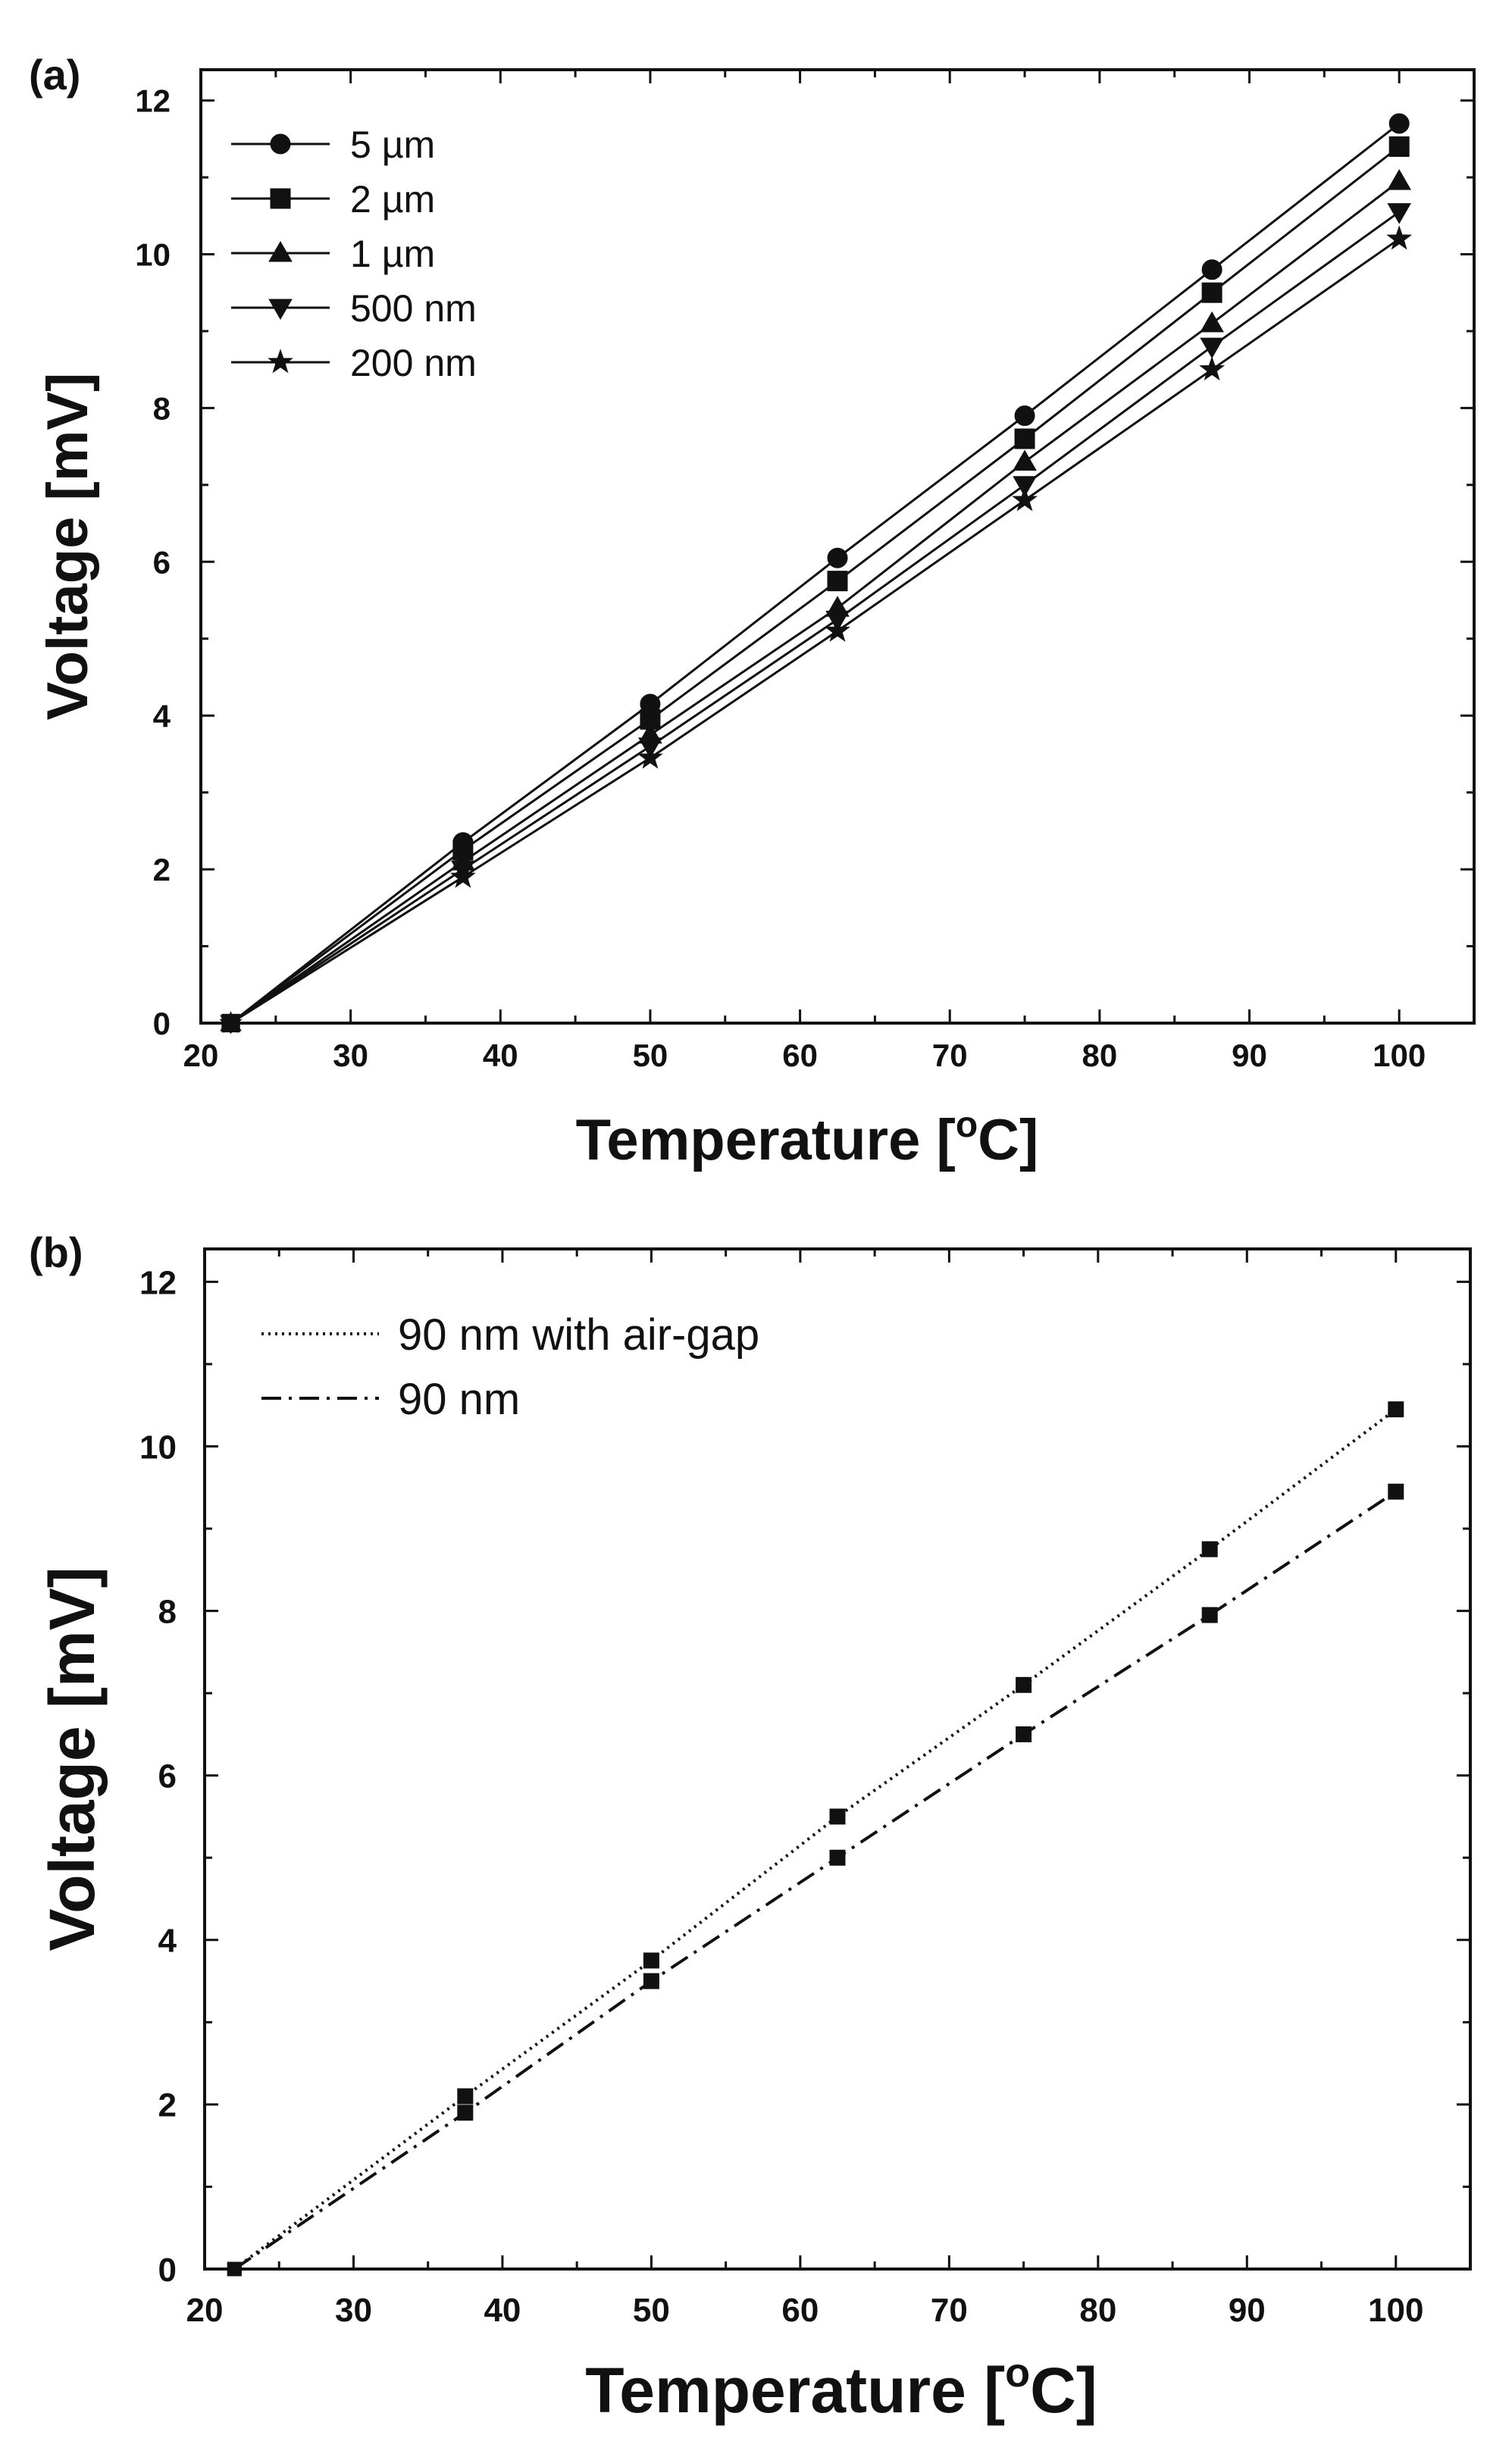 The height and width of the screenshot is (2460, 1512). What do you see at coordinates (651, 2310) in the screenshot?
I see `x-tick-label: 50` at bounding box center [651, 2310].